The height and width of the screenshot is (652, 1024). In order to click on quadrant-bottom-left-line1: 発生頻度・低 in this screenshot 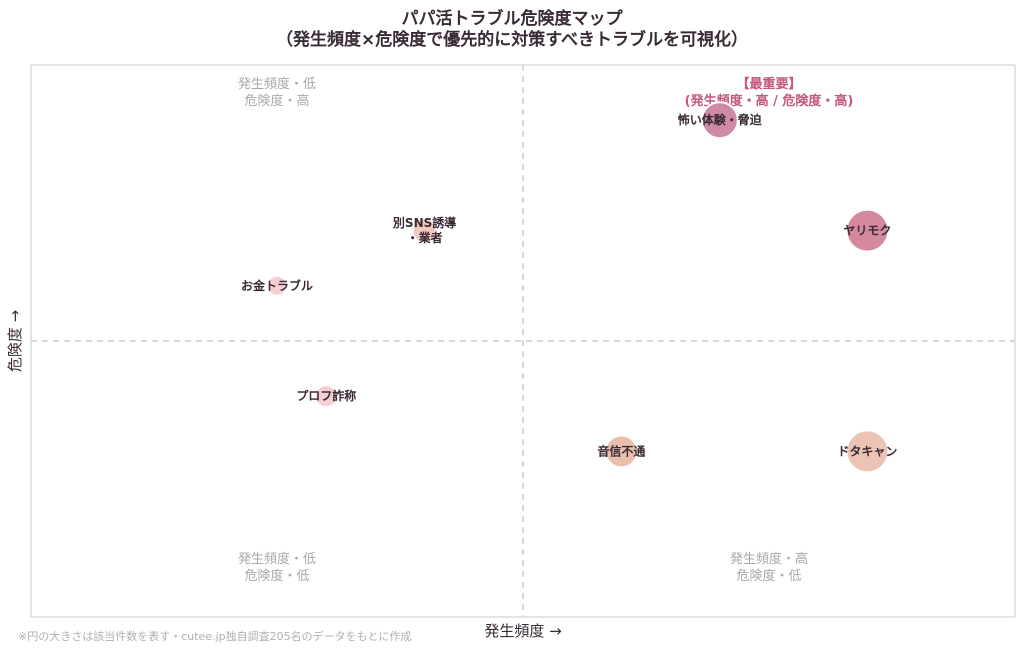, I will do `click(277, 559)`.